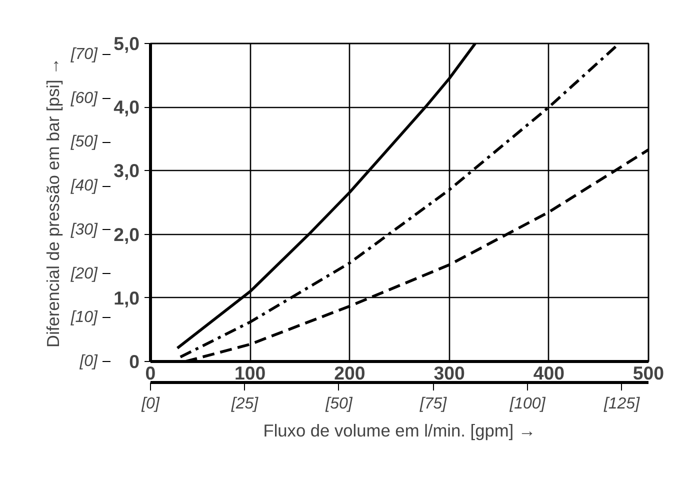 This screenshot has width=680, height=487. What do you see at coordinates (527, 404) in the screenshot?
I see `x2-tick-label: [100]` at bounding box center [527, 404].